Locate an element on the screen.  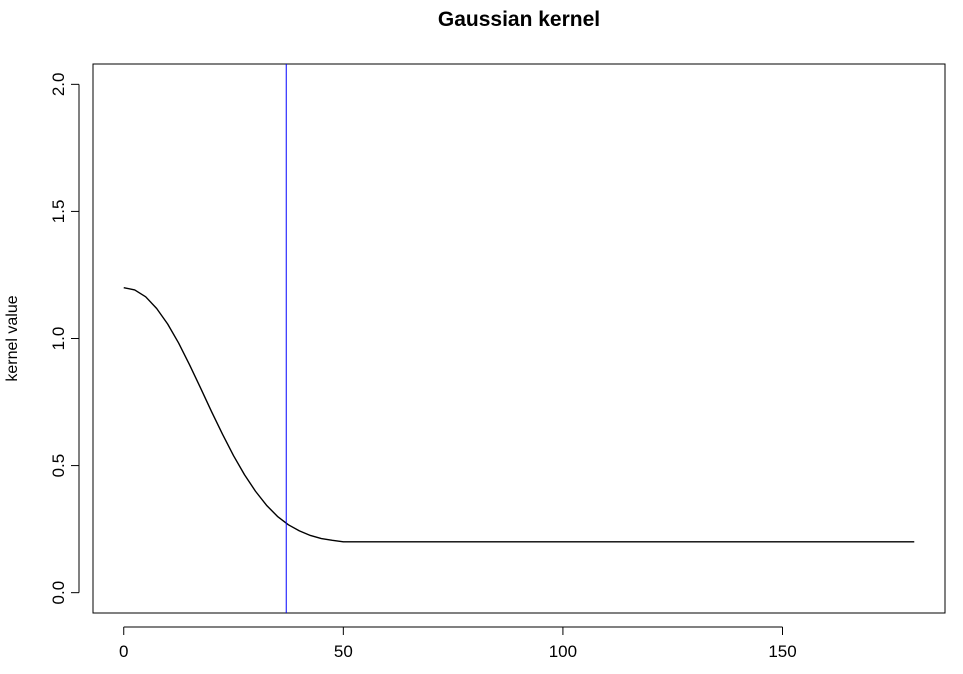
chart-title: Gaussian kernel is located at coordinates (519, 19).